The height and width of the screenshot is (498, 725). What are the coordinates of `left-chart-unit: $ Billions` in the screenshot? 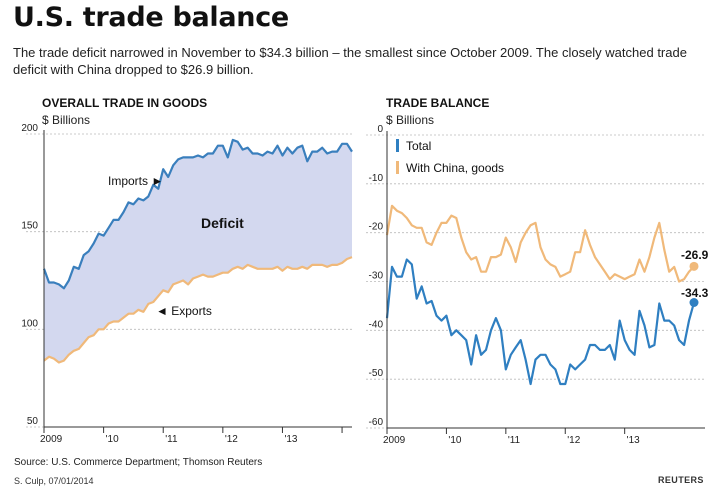 It's located at (66, 120).